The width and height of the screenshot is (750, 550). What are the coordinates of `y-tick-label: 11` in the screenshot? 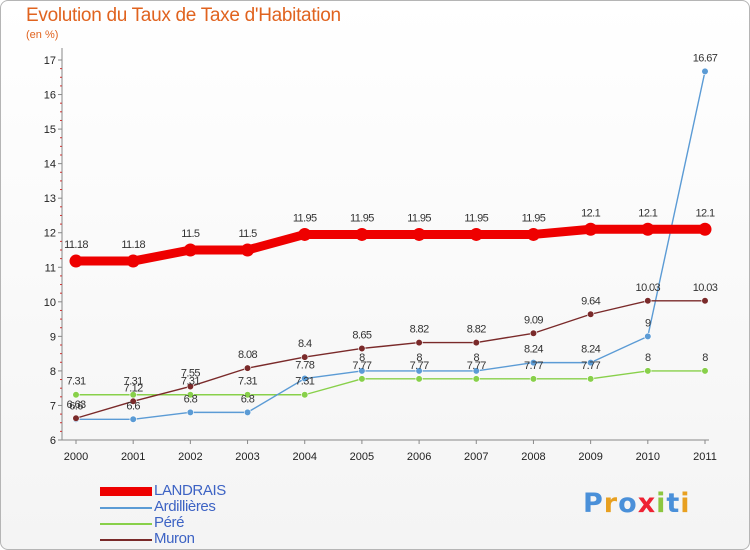 It's located at (50, 268).